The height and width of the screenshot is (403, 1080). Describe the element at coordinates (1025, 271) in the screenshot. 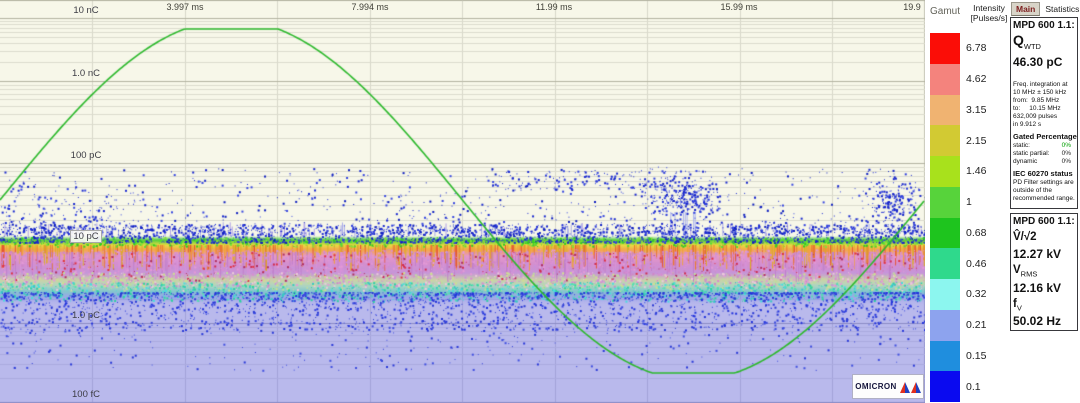

I see `vrms-label: VRMS` at that location.